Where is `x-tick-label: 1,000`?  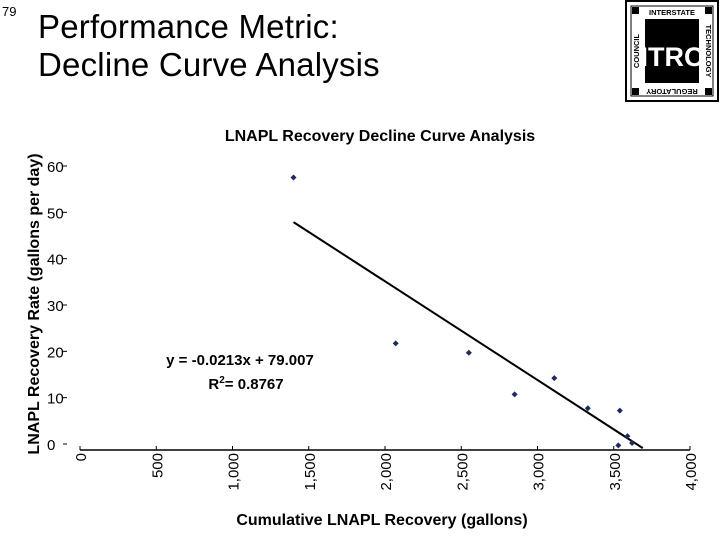 x-tick-label: 1,000 is located at coordinates (234, 472).